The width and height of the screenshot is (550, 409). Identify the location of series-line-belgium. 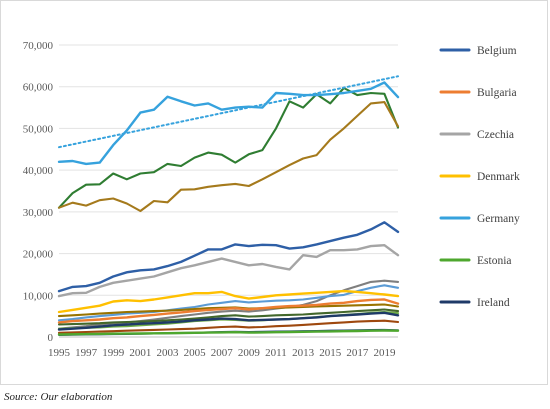
(228, 257).